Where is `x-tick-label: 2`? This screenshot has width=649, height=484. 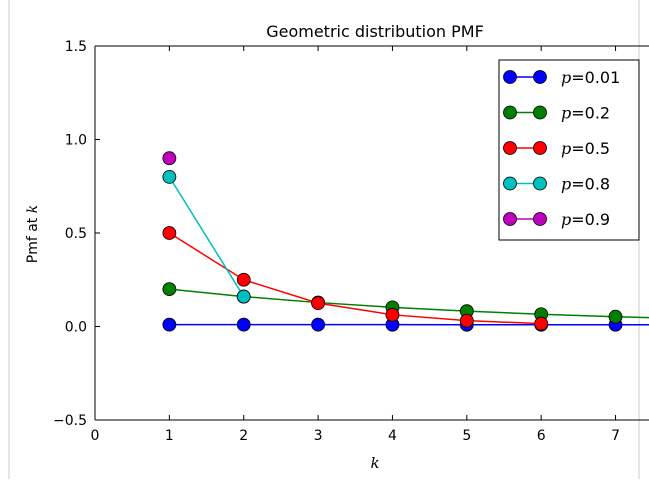
x-tick-label: 2 is located at coordinates (243, 436).